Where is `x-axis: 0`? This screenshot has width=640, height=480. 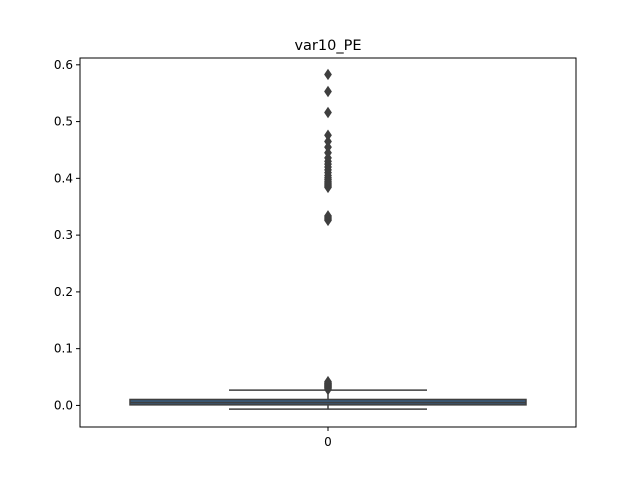 x-axis: 0 is located at coordinates (328, 438).